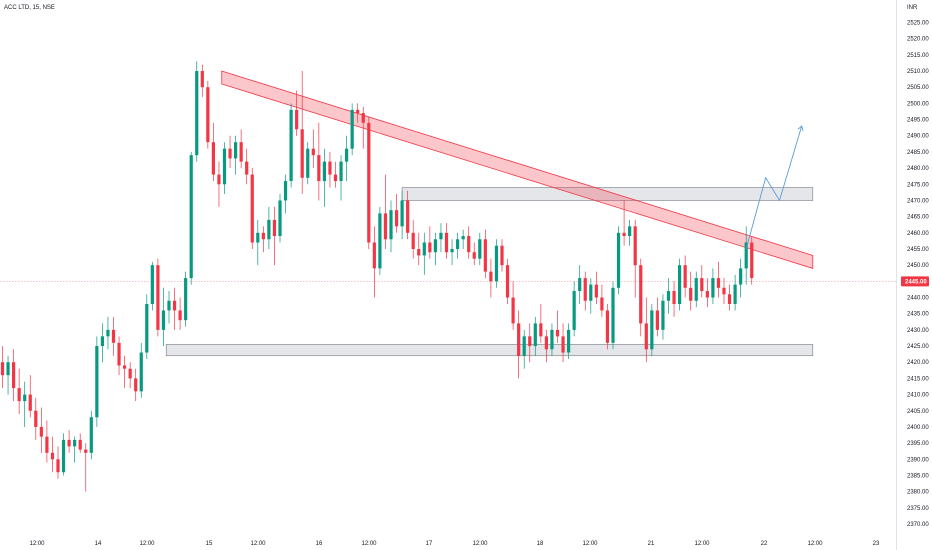 The width and height of the screenshot is (932, 550). I want to click on y-tick-label-3: 2385.00, so click(918, 476).